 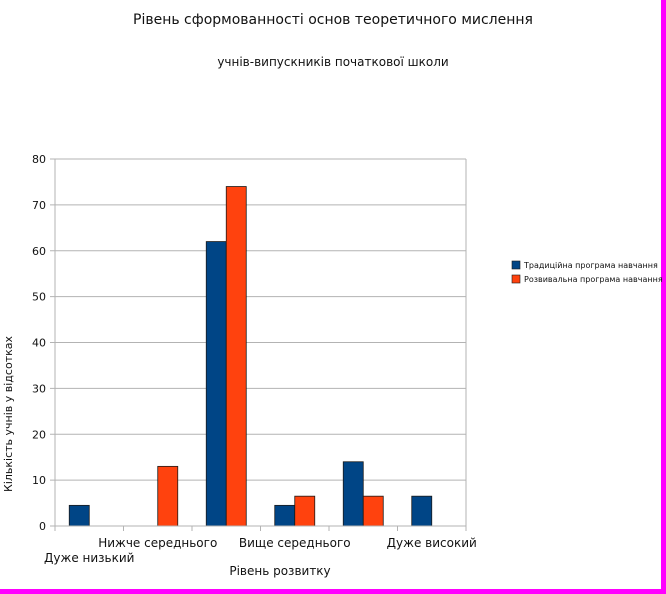 I want to click on y-tick-label: 60, so click(x=39, y=251).